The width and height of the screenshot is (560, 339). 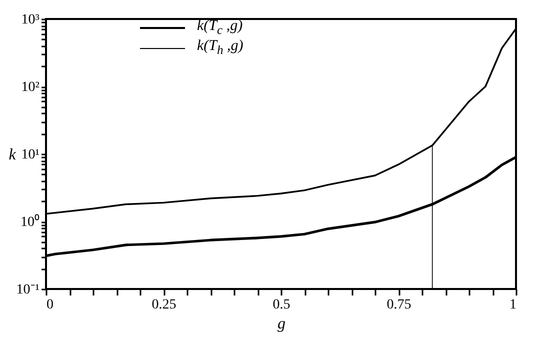 What do you see at coordinates (399, 305) in the screenshot?
I see `x-tick-label: 0.75` at bounding box center [399, 305].